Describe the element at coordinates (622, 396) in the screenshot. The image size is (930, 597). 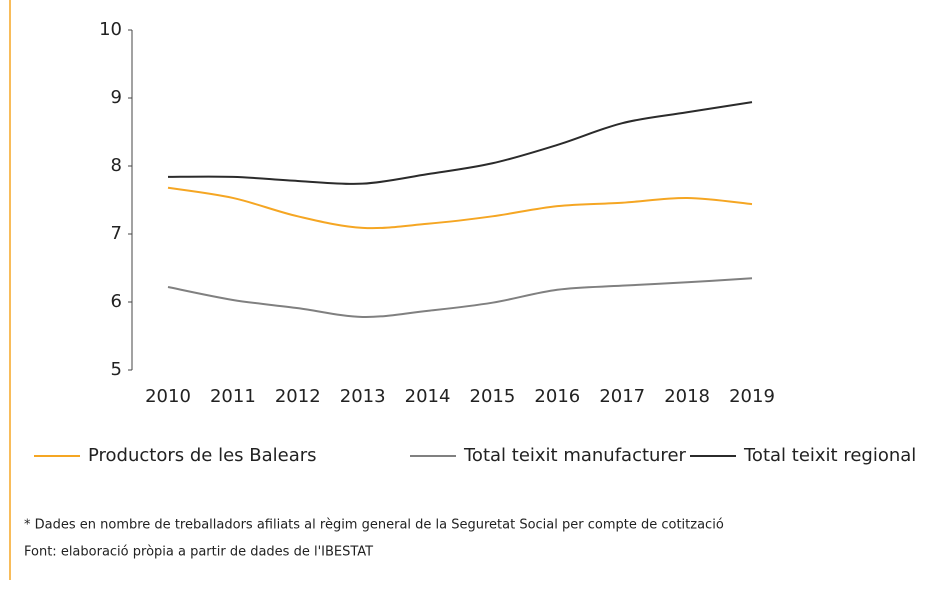
I see `x-tick-label: 2017` at that location.